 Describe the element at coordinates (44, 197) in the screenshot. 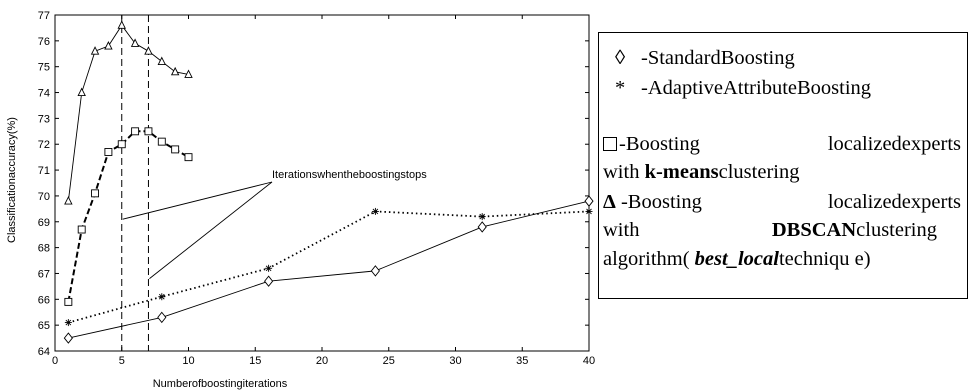

I see `y-tick-label: 70` at that location.